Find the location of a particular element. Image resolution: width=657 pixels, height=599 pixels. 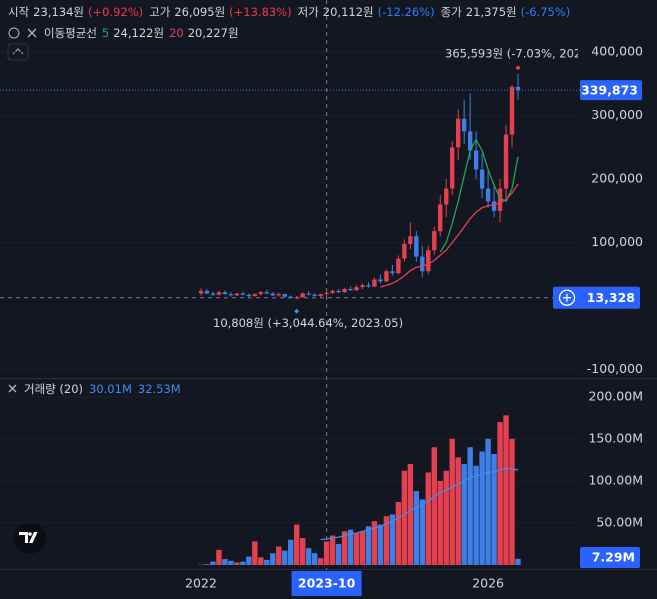

volume-title: 거래량 (20) is located at coordinates (53, 389).